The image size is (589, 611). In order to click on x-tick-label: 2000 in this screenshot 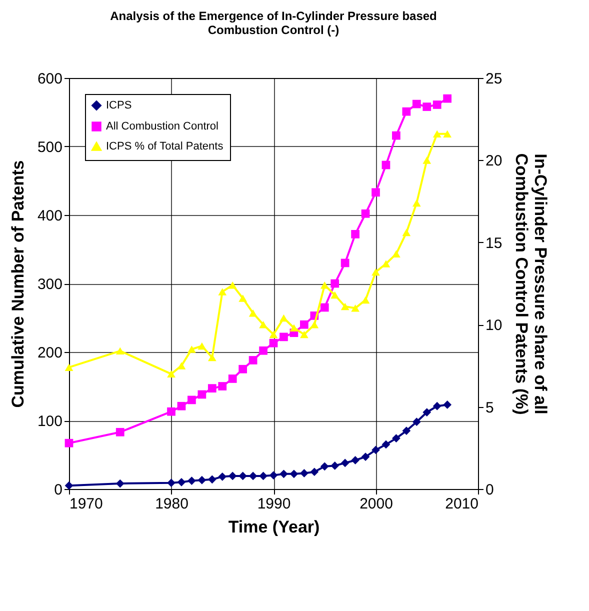, I will do `click(376, 504)`.